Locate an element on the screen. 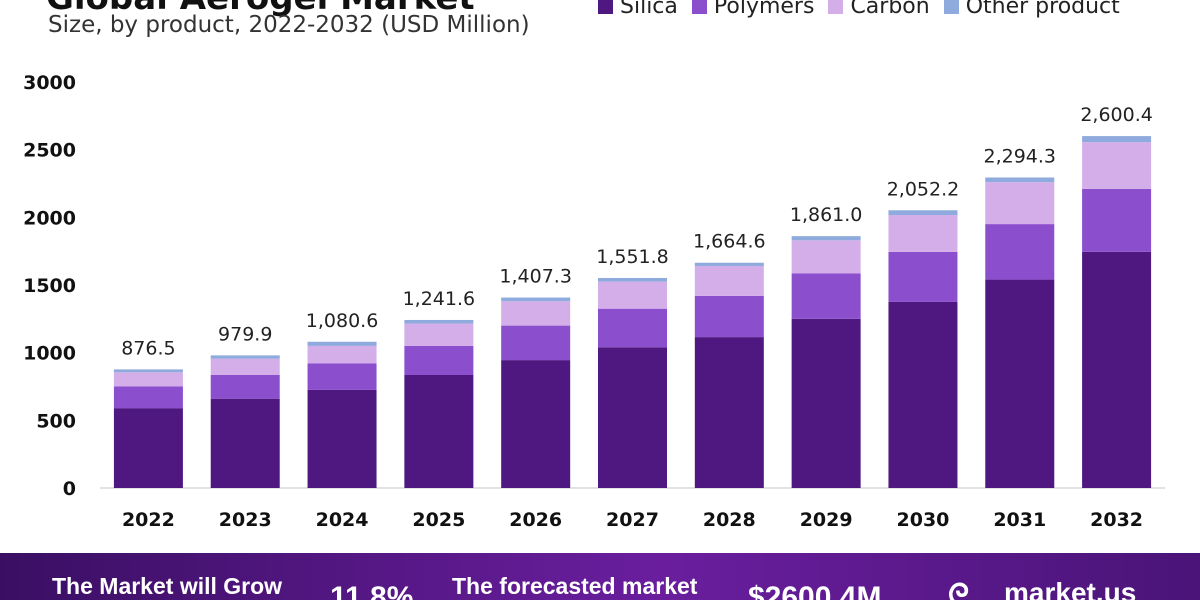 The image size is (1200, 600). legend-label-polymers: Polymers is located at coordinates (764, 9).